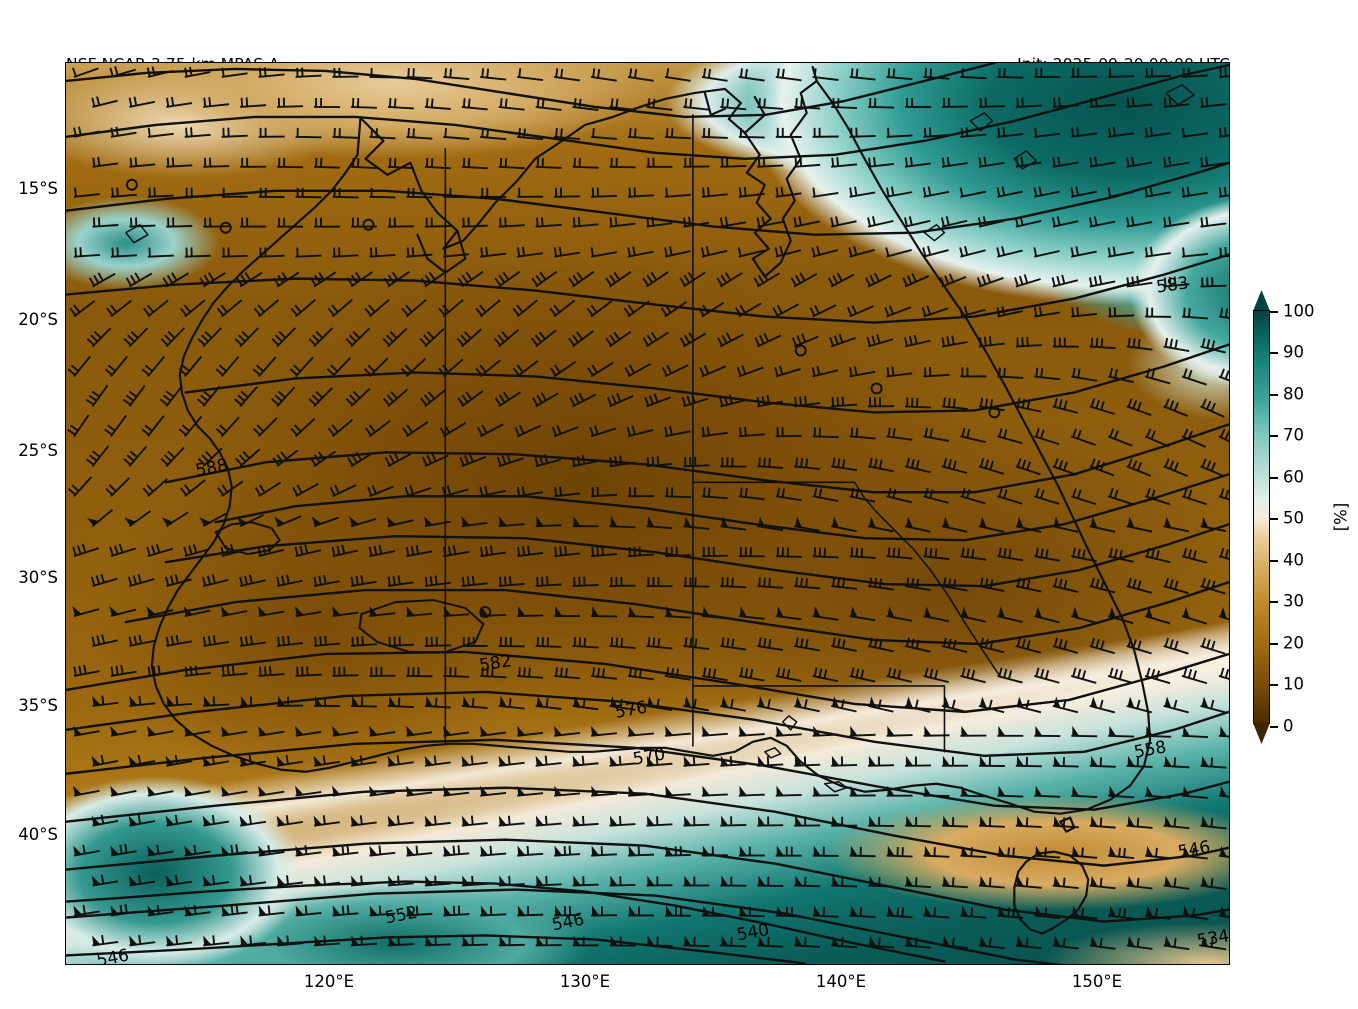  Describe the element at coordinates (1293, 684) in the screenshot. I see `colorbar-tick-10: 10` at that location.